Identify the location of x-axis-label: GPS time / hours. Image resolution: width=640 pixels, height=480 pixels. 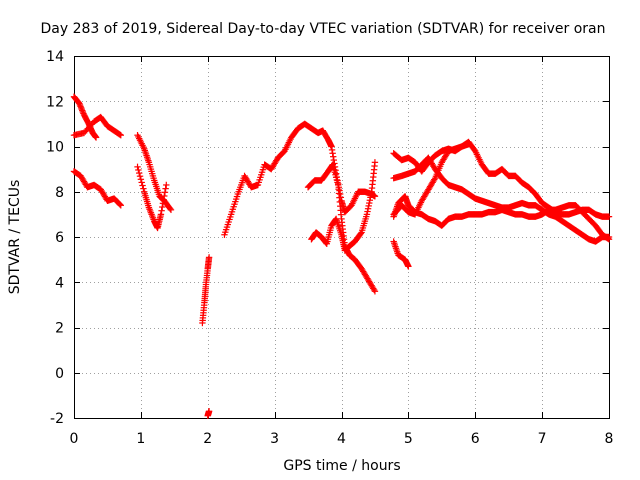
(341, 466).